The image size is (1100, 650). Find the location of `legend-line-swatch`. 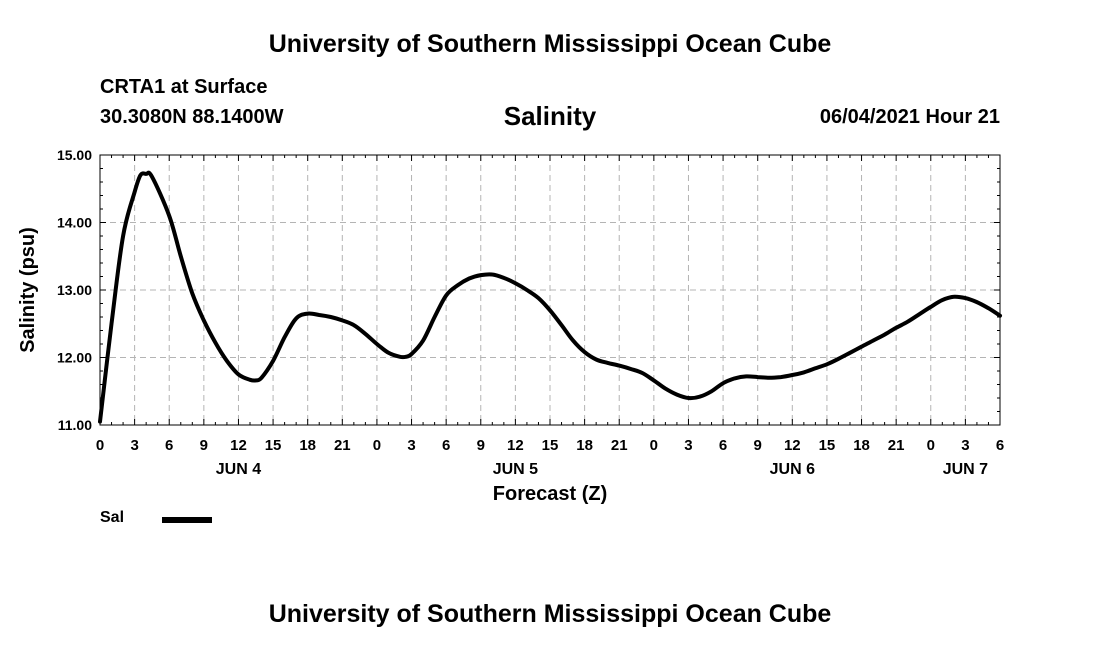

legend-line-swatch is located at coordinates (187, 520).